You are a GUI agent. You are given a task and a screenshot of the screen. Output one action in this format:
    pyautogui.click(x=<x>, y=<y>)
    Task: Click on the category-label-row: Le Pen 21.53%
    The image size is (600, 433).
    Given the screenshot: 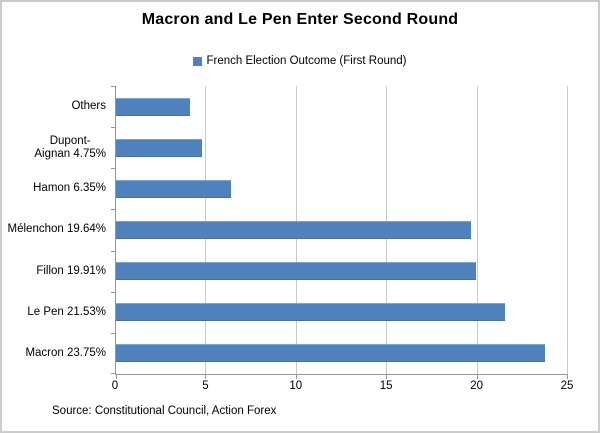 What is the action you would take?
    pyautogui.click(x=56, y=312)
    